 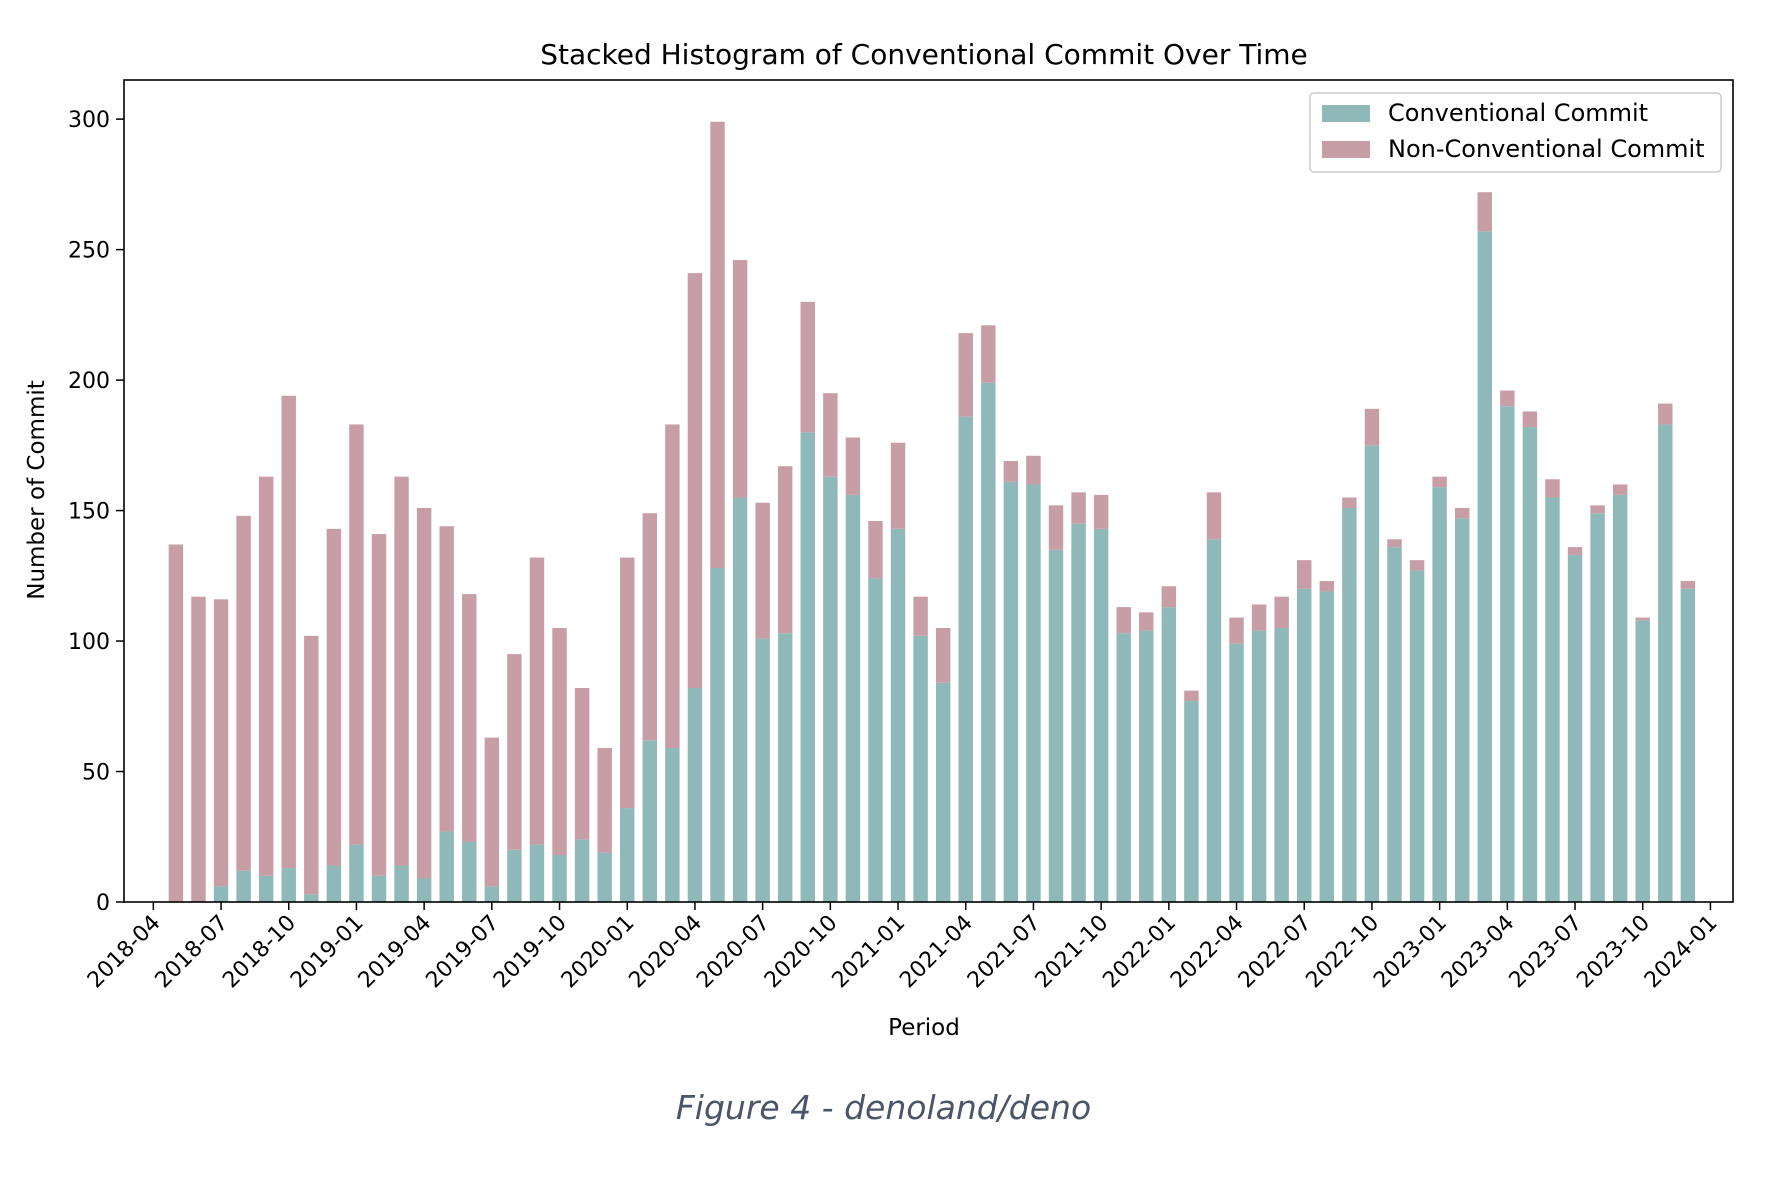 I want to click on legend-label: Conventional Commit, so click(x=1518, y=113).